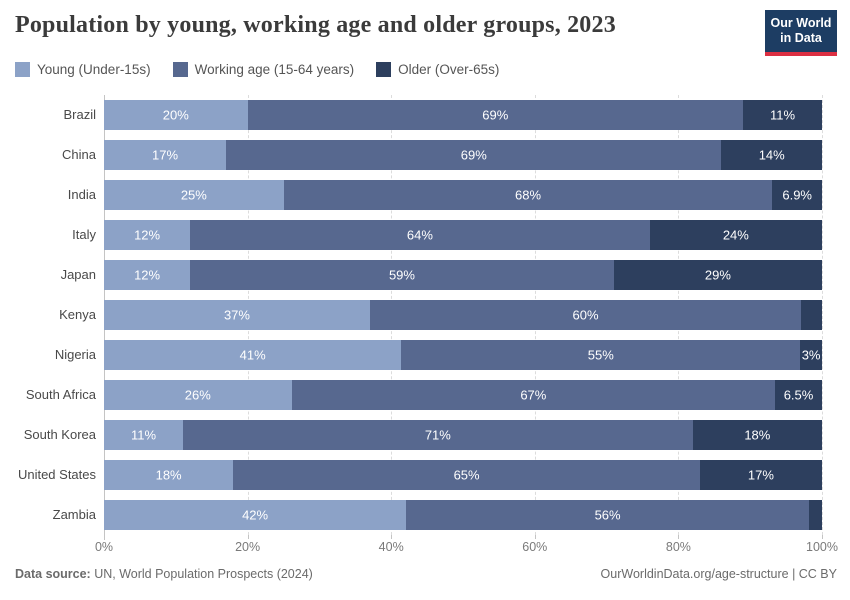 The image size is (850, 600). What do you see at coordinates (255, 515) in the screenshot?
I see `bar-segment-young: 42%` at bounding box center [255, 515].